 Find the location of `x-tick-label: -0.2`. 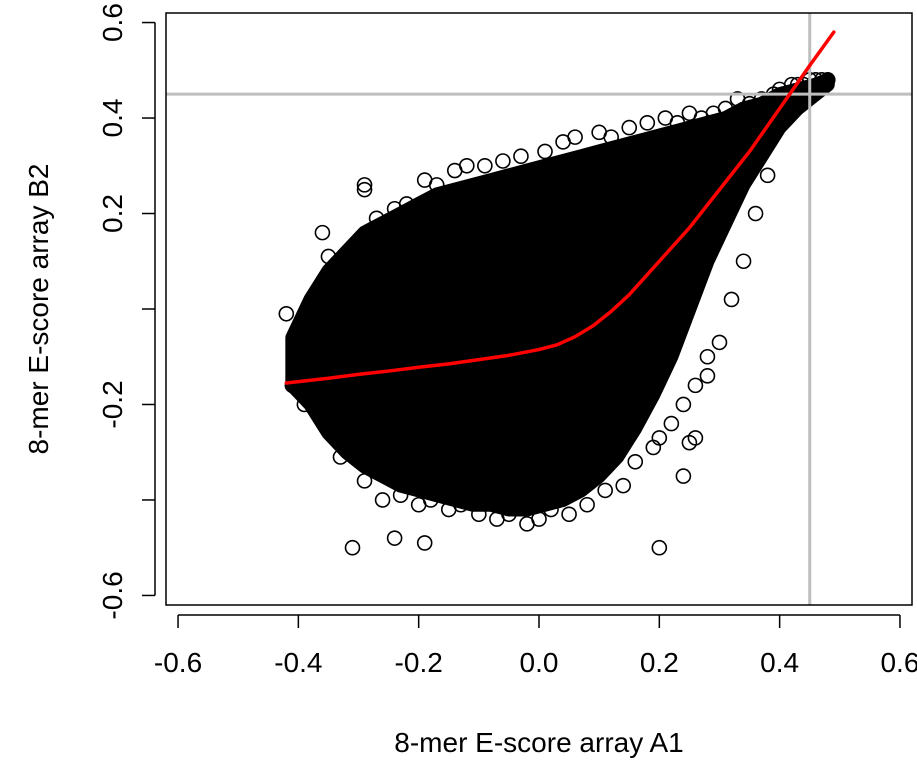

x-tick-label: -0.2 is located at coordinates (419, 662).